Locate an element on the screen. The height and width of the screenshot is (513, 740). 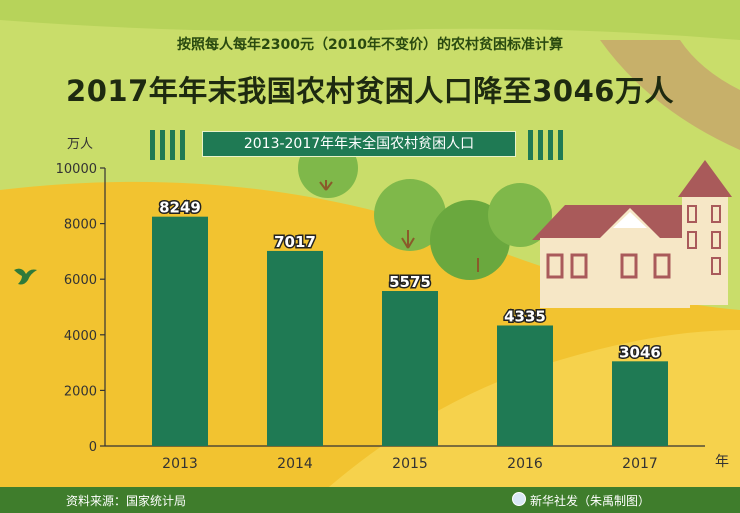
subtitle: 按照每人每年2300元（2010年不变价）的农村贫困标准计算 is located at coordinates (370, 45).